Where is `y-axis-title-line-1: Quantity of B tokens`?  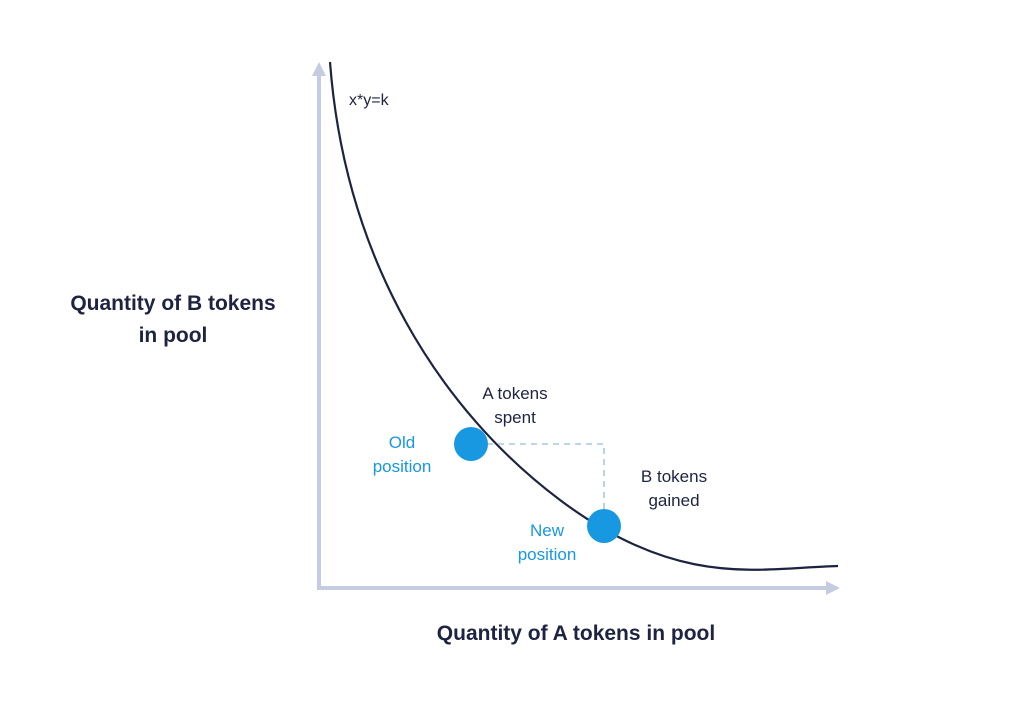
y-axis-title-line-1: Quantity of B tokens is located at coordinates (173, 303).